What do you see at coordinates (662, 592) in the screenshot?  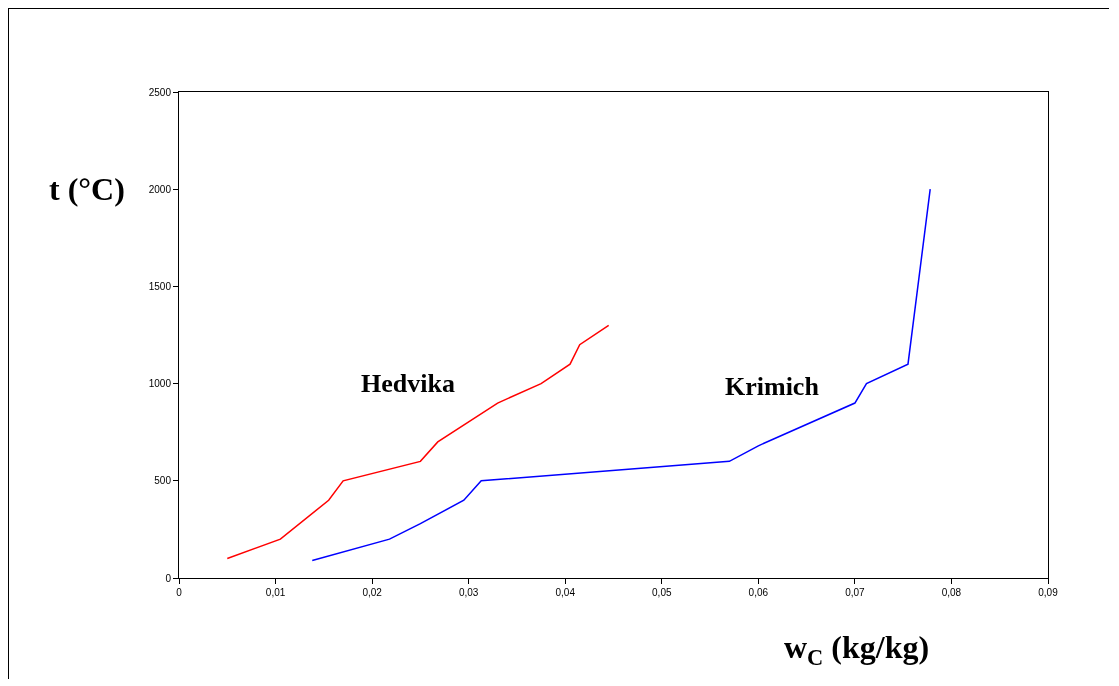 I see `x-tick-label: 0,05` at bounding box center [662, 592].